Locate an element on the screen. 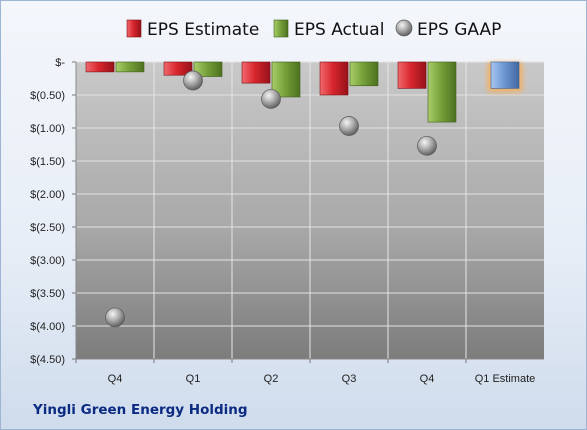  y-tick-label: $(2.00) is located at coordinates (47, 195).